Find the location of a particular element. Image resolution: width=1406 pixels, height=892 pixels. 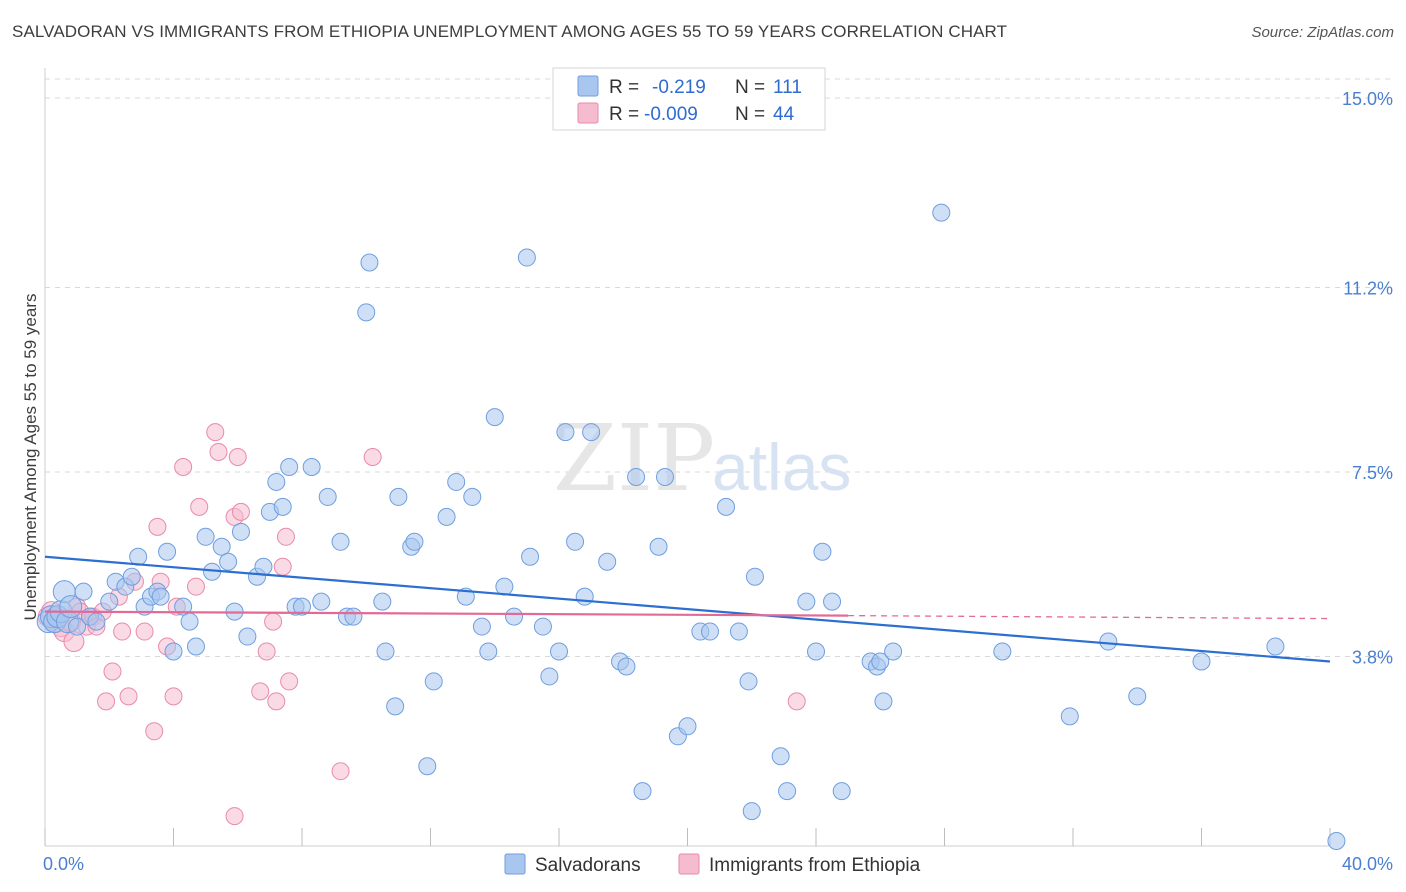

legend-swatch-ethiopia is located at coordinates (588, 113).